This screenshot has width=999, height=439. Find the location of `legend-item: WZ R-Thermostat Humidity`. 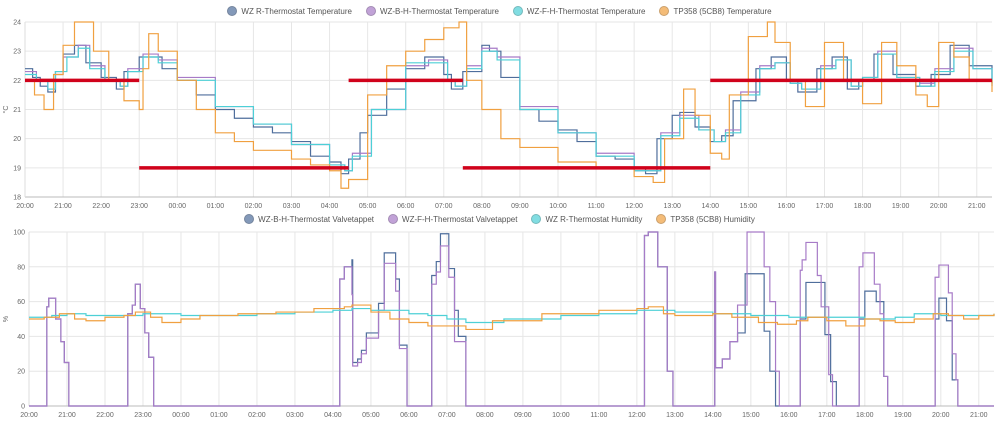

legend-item: WZ R-Thermostat Humidity is located at coordinates (586, 219).